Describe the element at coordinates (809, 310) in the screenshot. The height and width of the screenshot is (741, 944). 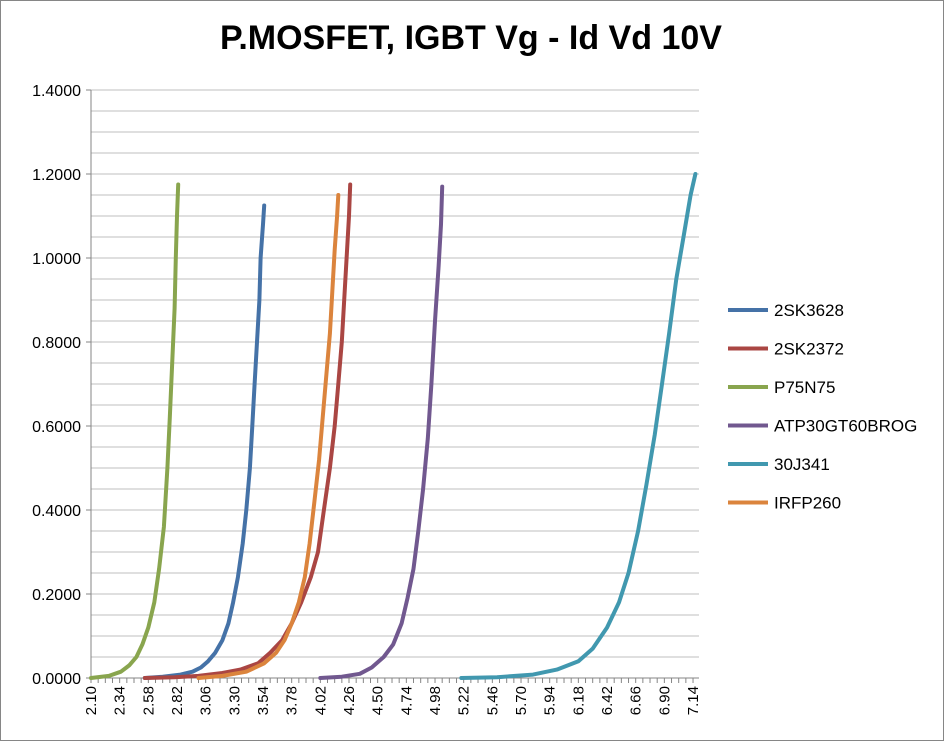
I see `legend-label-2sk3628: 2SK3628` at that location.